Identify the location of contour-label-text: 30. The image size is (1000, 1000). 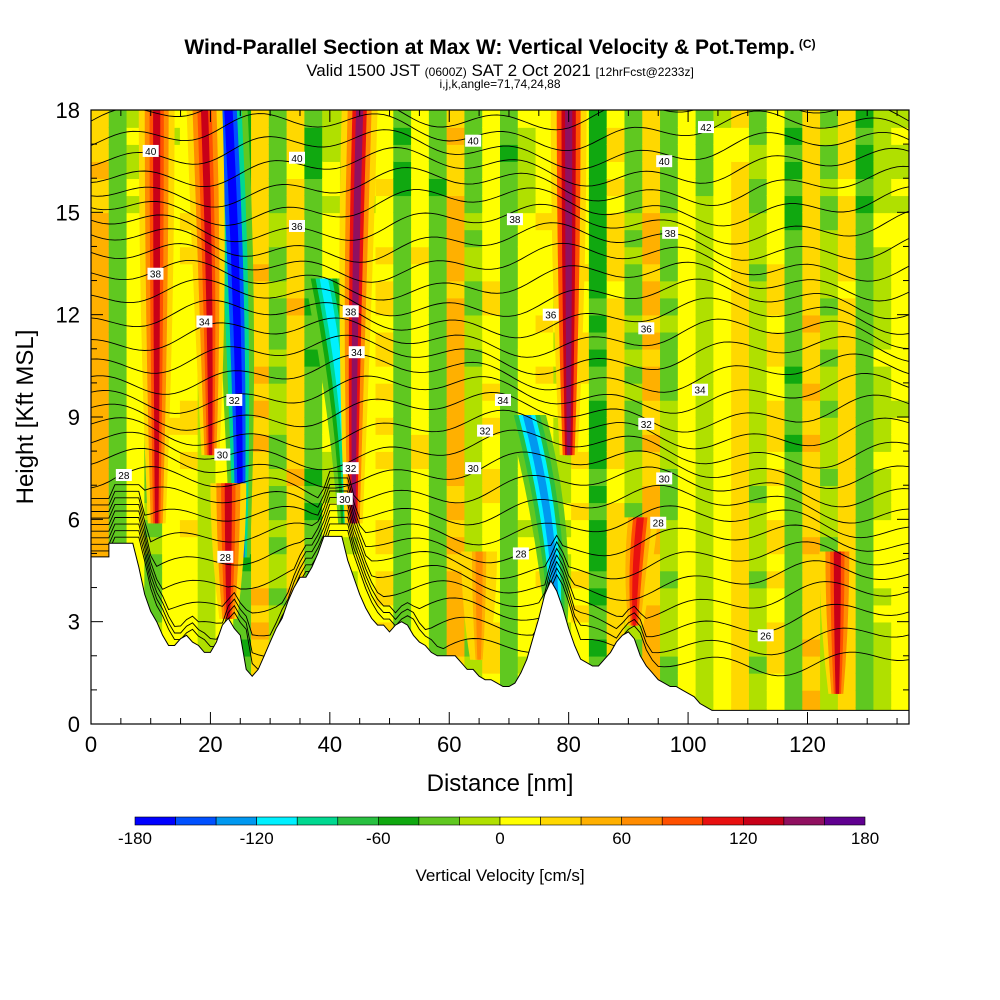
(474, 469).